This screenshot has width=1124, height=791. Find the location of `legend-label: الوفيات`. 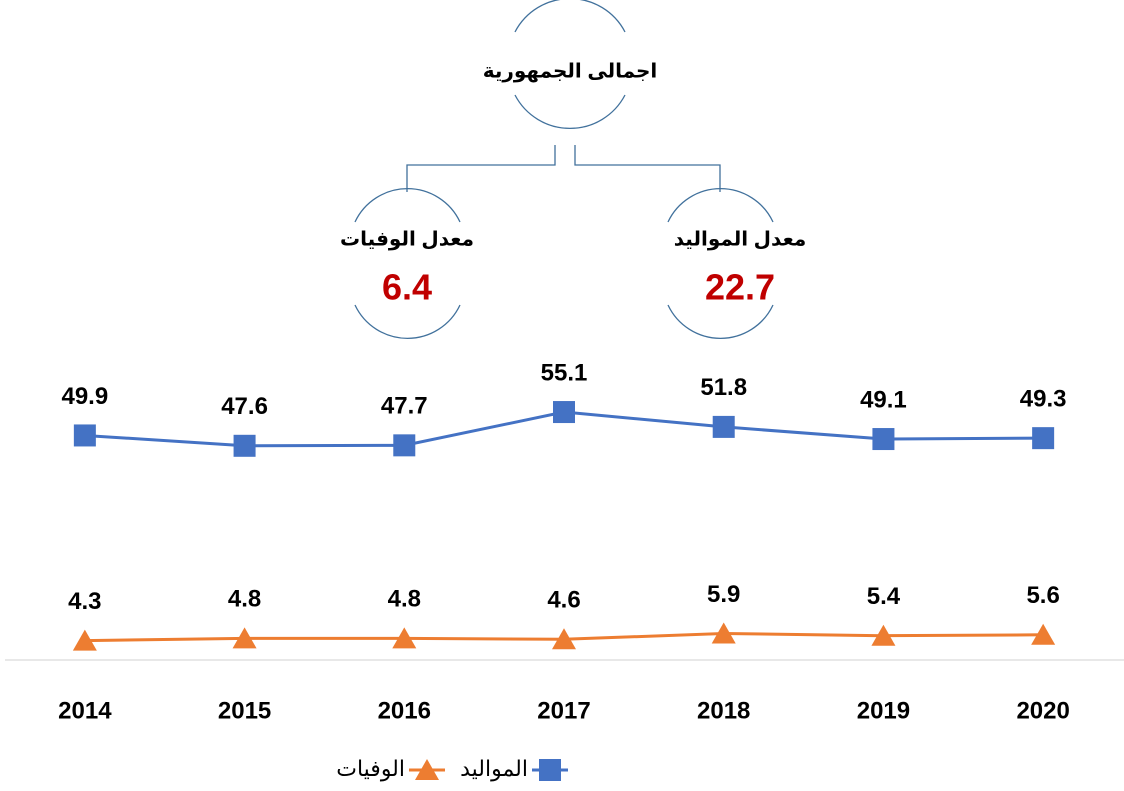

legend-label: الوفيات is located at coordinates (370, 768).